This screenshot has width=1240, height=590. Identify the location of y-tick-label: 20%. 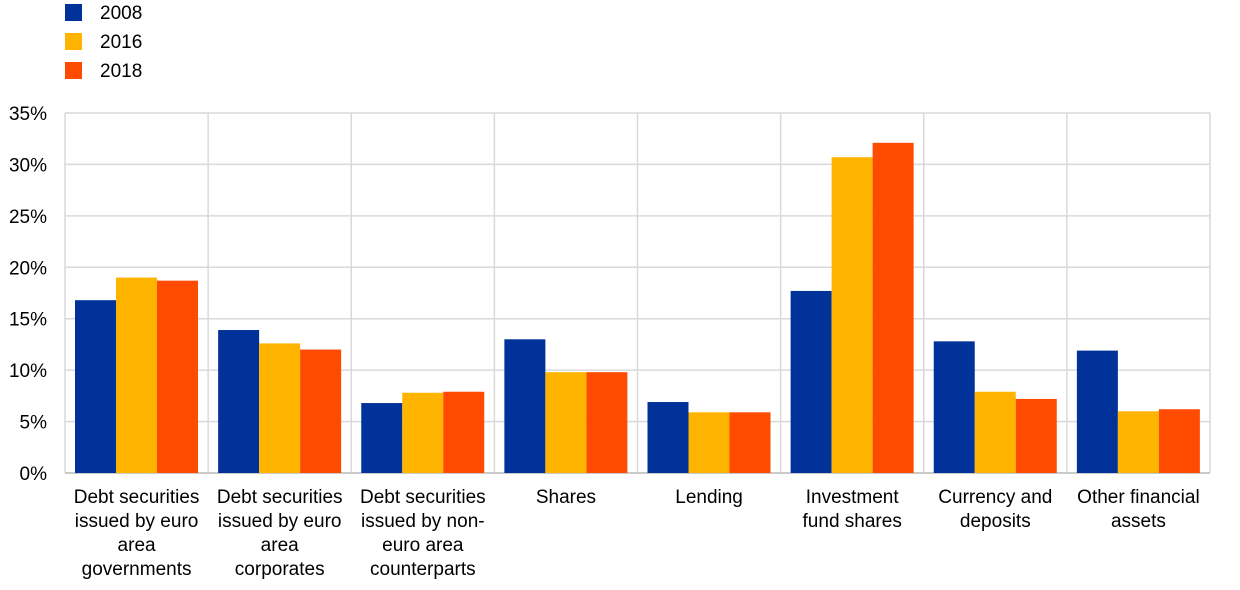
(28, 268).